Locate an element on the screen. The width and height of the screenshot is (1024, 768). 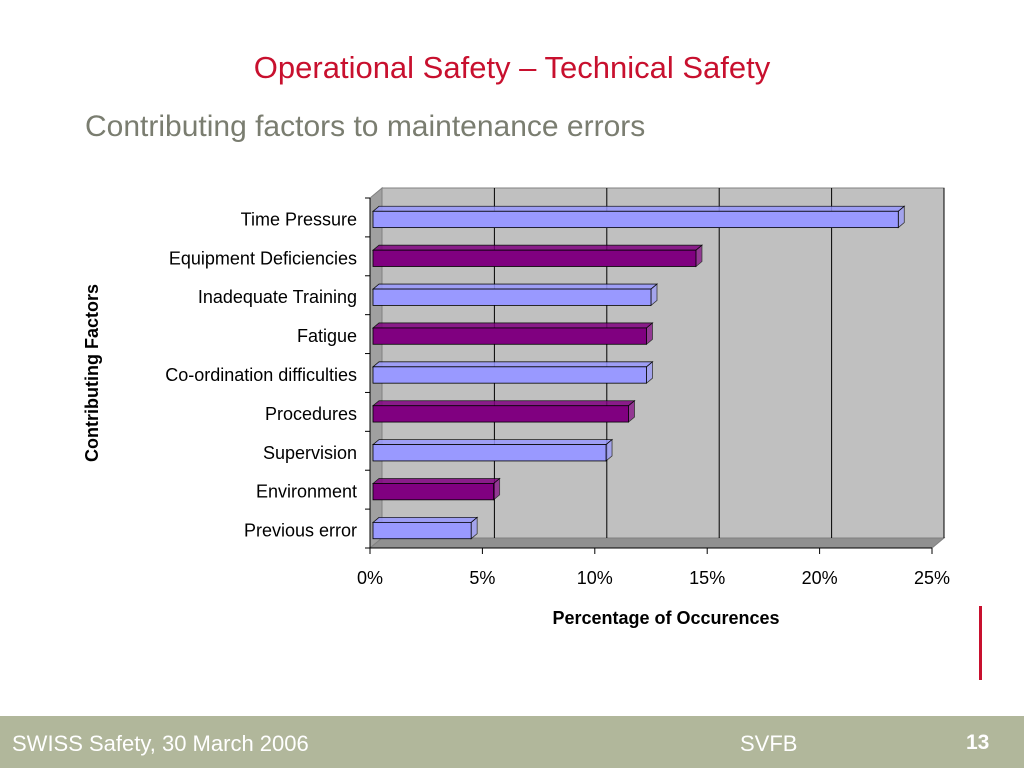
x-tick-label: 20% is located at coordinates (820, 578).